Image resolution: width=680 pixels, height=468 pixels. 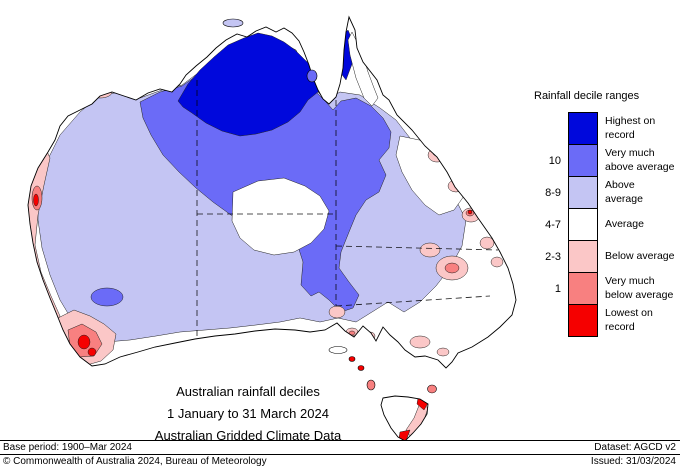 What do you see at coordinates (84, 342) in the screenshot?
I see `region-lowest-perth1` at bounding box center [84, 342].